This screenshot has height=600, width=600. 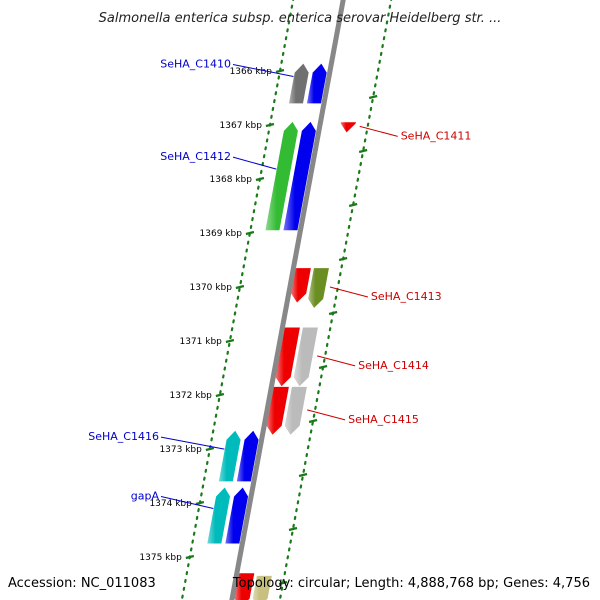 What do you see at coordinates (82, 583) in the screenshot?
I see `accession-text: Accession: NC_011083` at bounding box center [82, 583].